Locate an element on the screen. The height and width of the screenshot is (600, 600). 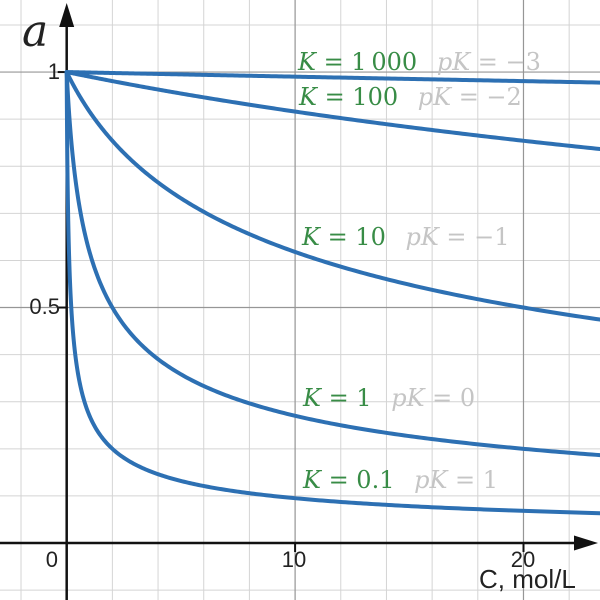
pk-equation-label: pK = −2 is located at coordinates (470, 97).